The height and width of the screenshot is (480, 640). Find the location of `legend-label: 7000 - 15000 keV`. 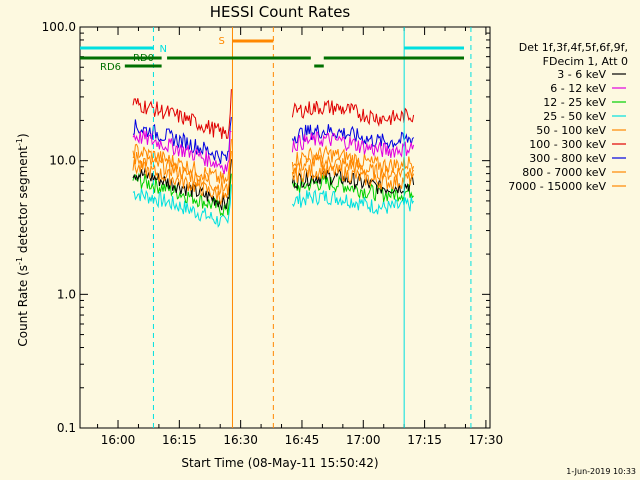

legend-label: 7000 - 15000 keV is located at coordinates (557, 186).